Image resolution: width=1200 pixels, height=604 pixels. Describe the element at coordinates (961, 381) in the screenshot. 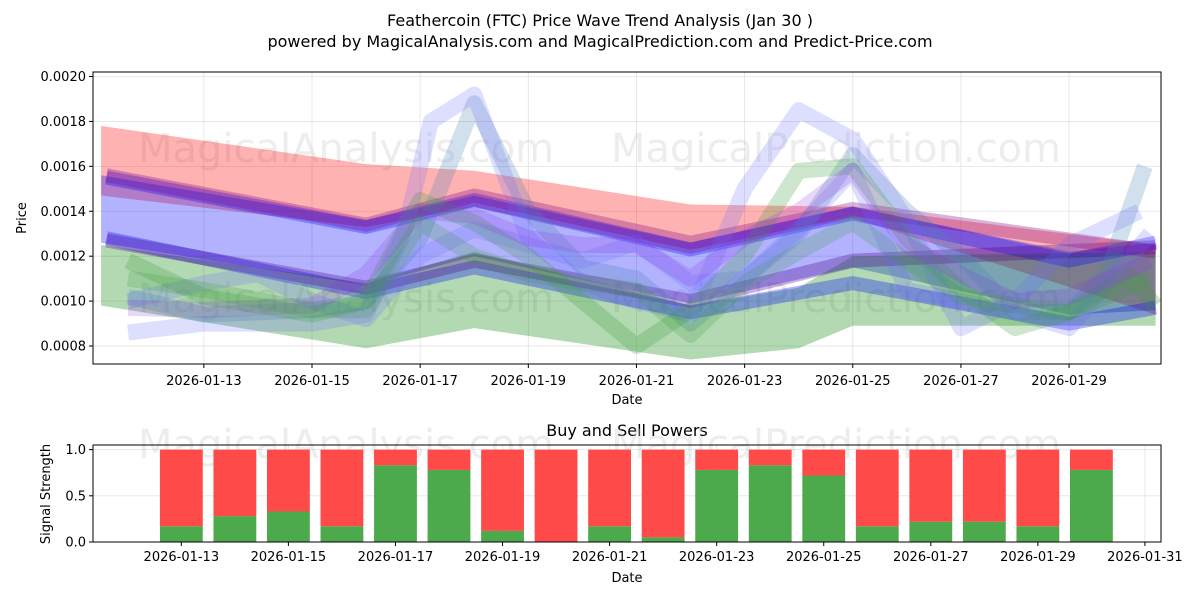

I see `price-x-tick-label-7: 2026-01-27` at that location.